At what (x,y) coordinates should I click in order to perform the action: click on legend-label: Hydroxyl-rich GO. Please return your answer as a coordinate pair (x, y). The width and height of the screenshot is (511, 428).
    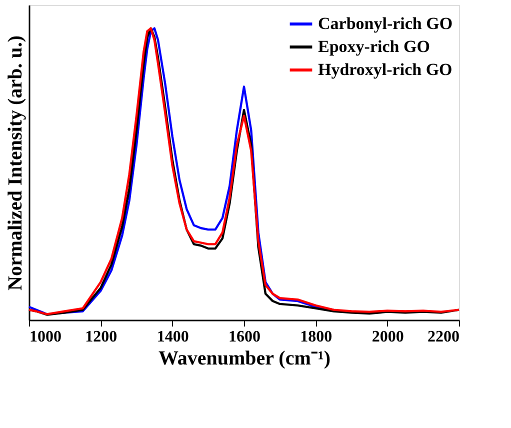
    Looking at the image, I should click on (385, 69).